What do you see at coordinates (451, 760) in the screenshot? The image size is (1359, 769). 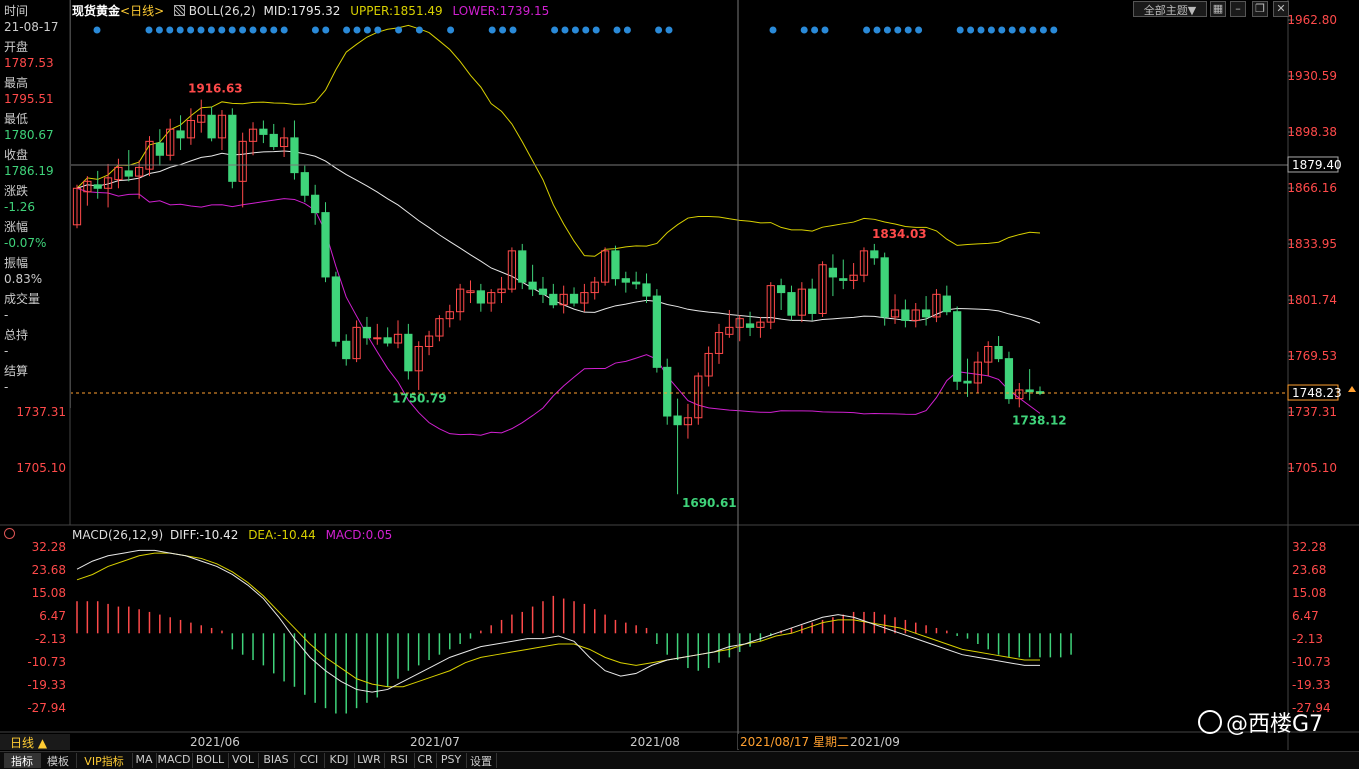 I see `indicator-tab: PSY` at bounding box center [451, 760].